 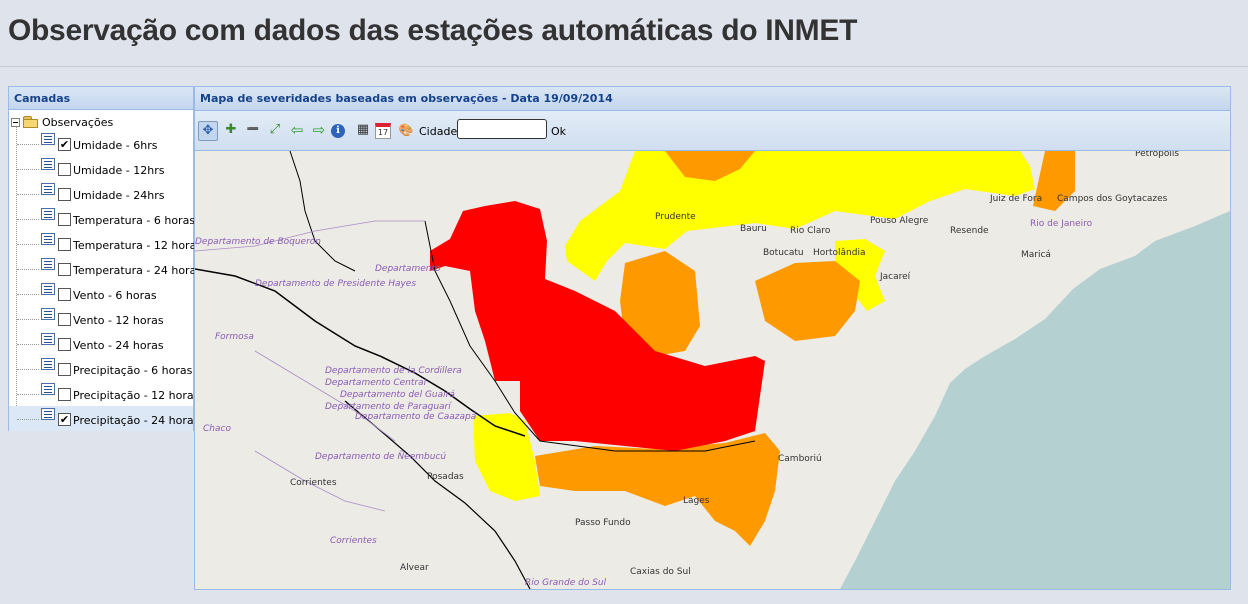 I want to click on severity-orange-northeast, so click(x=1054, y=181).